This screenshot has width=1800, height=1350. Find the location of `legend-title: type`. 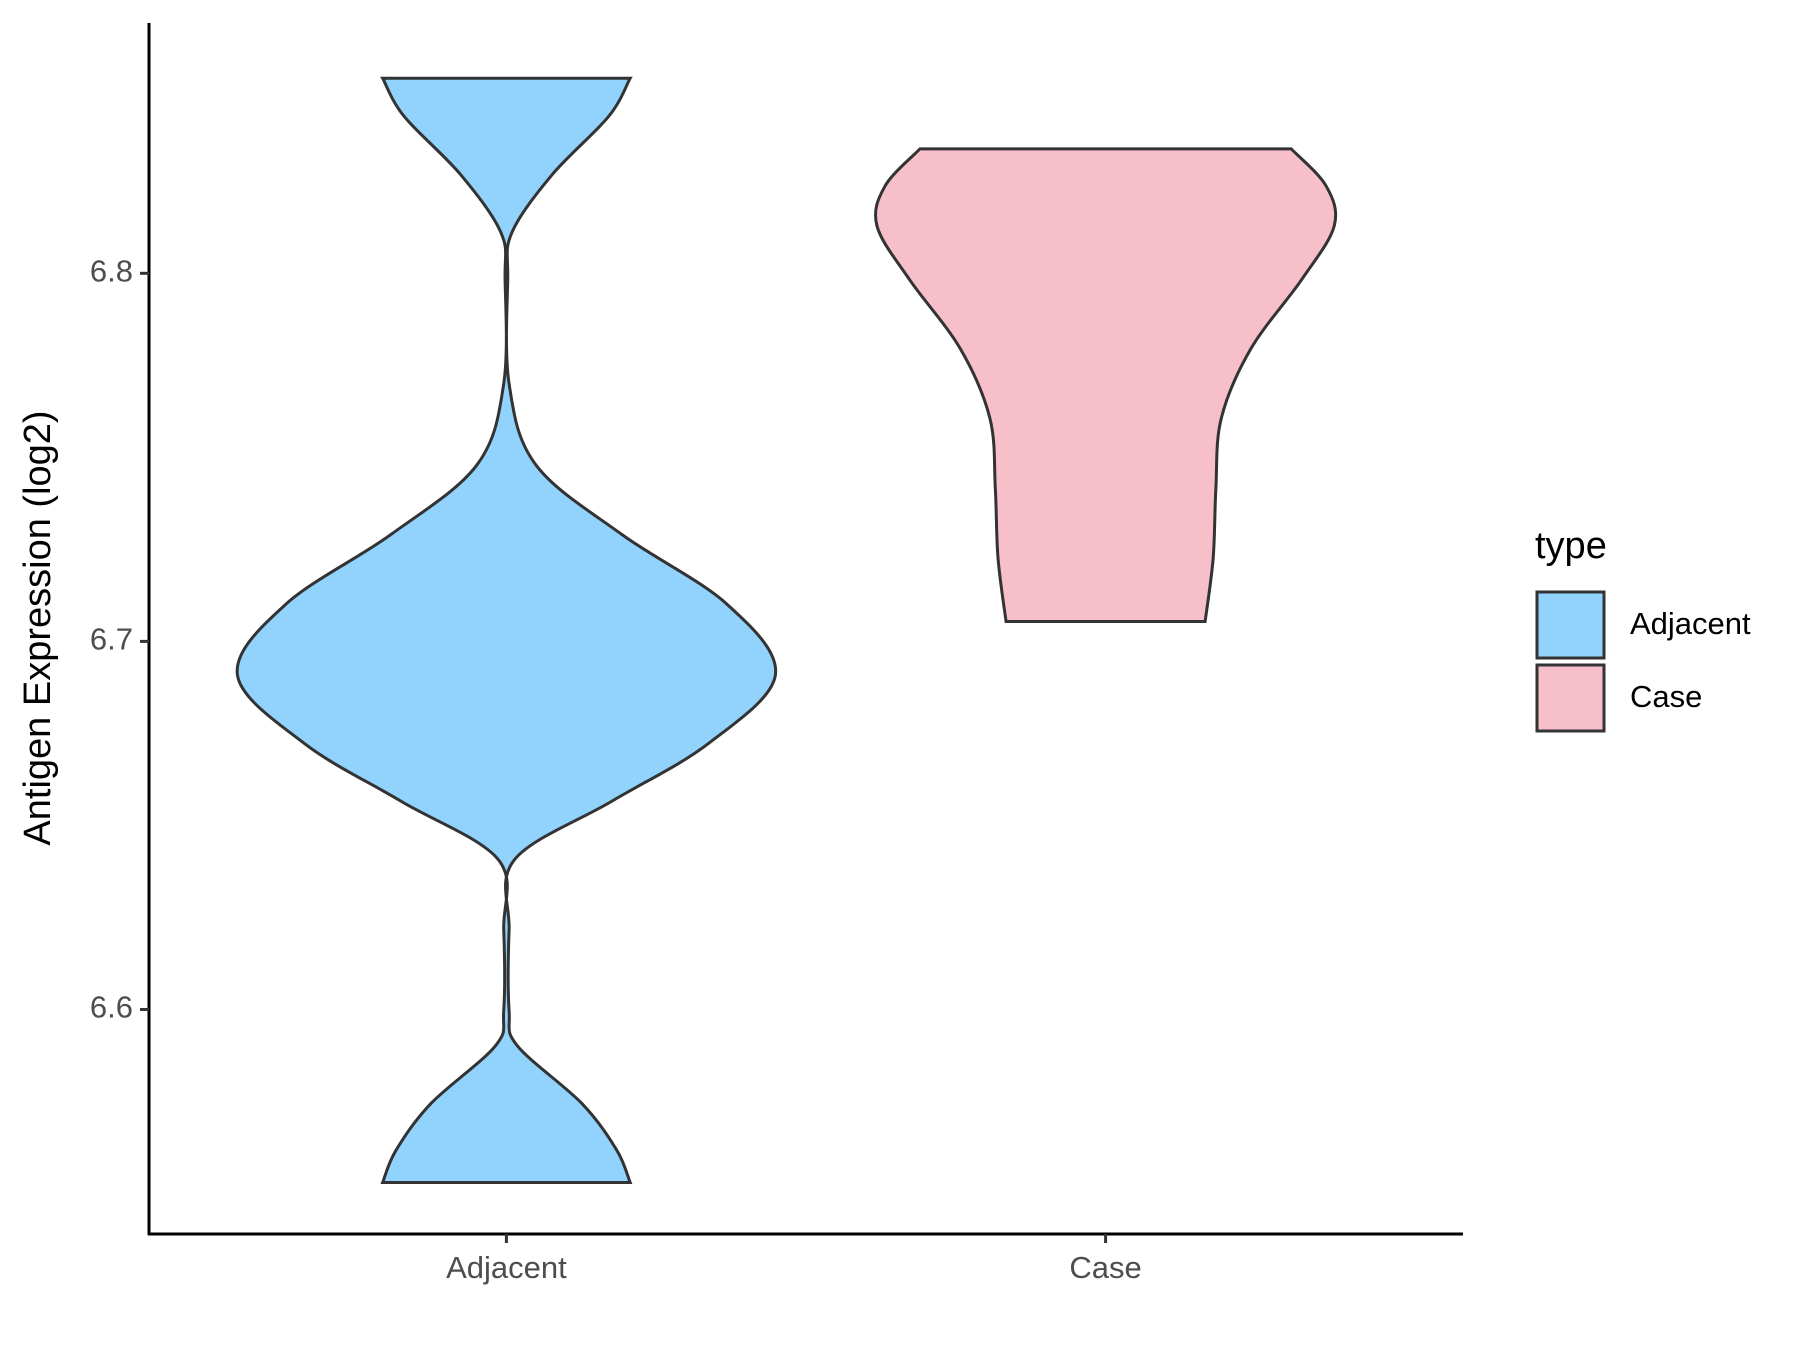

legend-title: type is located at coordinates (1571, 546).